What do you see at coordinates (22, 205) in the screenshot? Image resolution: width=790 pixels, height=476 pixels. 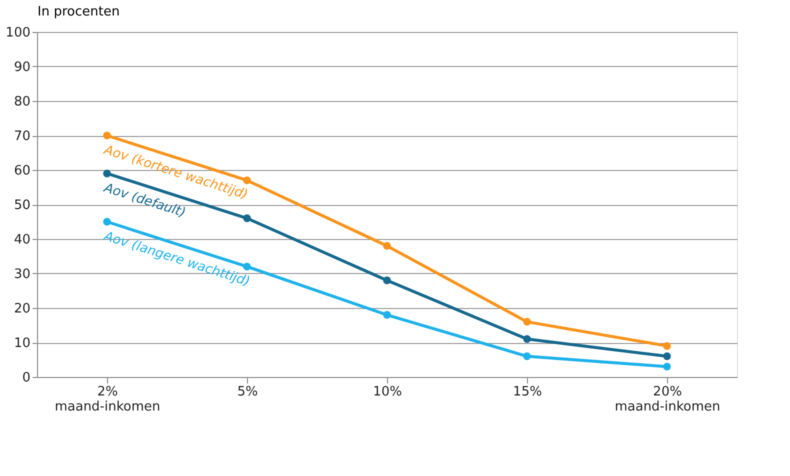 I see `y-tick-label: 50` at bounding box center [22, 205].